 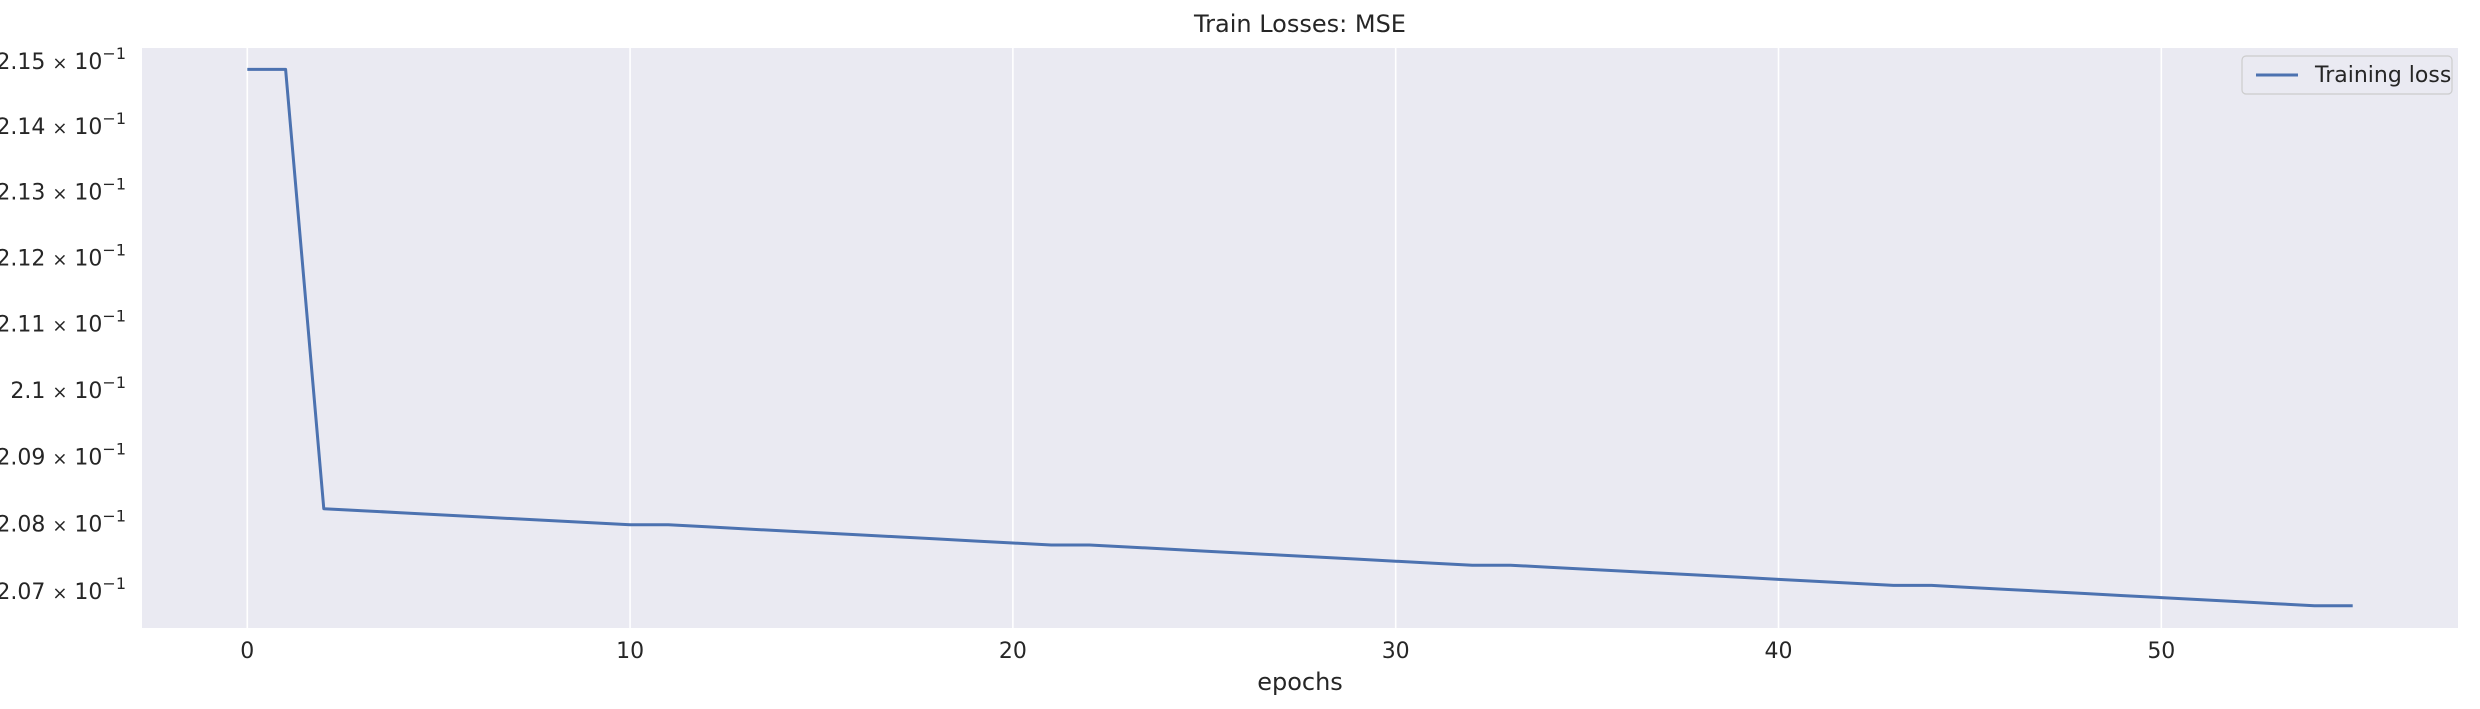 I want to click on y-tick-label: 2.14 × 10⁻¹, so click(x=63, y=124).